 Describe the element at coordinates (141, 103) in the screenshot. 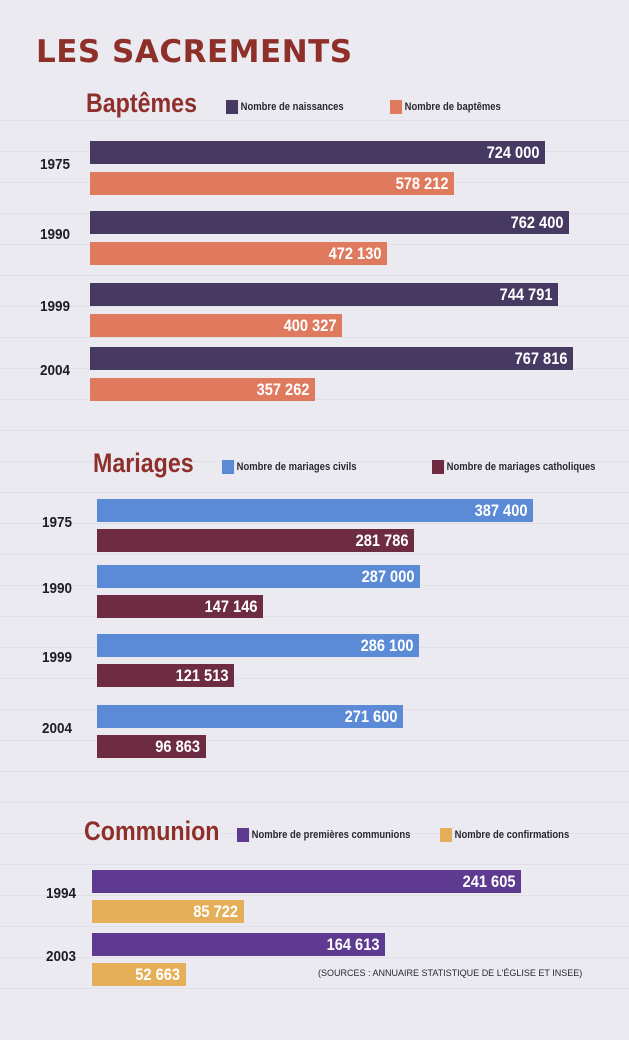

I see `chart-title-baptemes: Baptêmes` at that location.